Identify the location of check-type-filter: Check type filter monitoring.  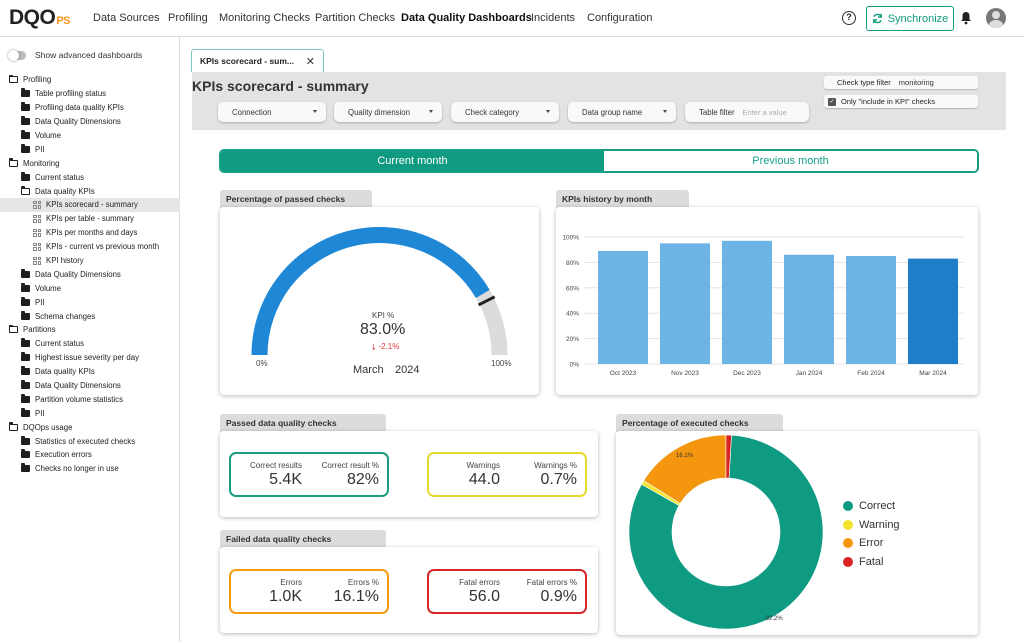
(901, 82).